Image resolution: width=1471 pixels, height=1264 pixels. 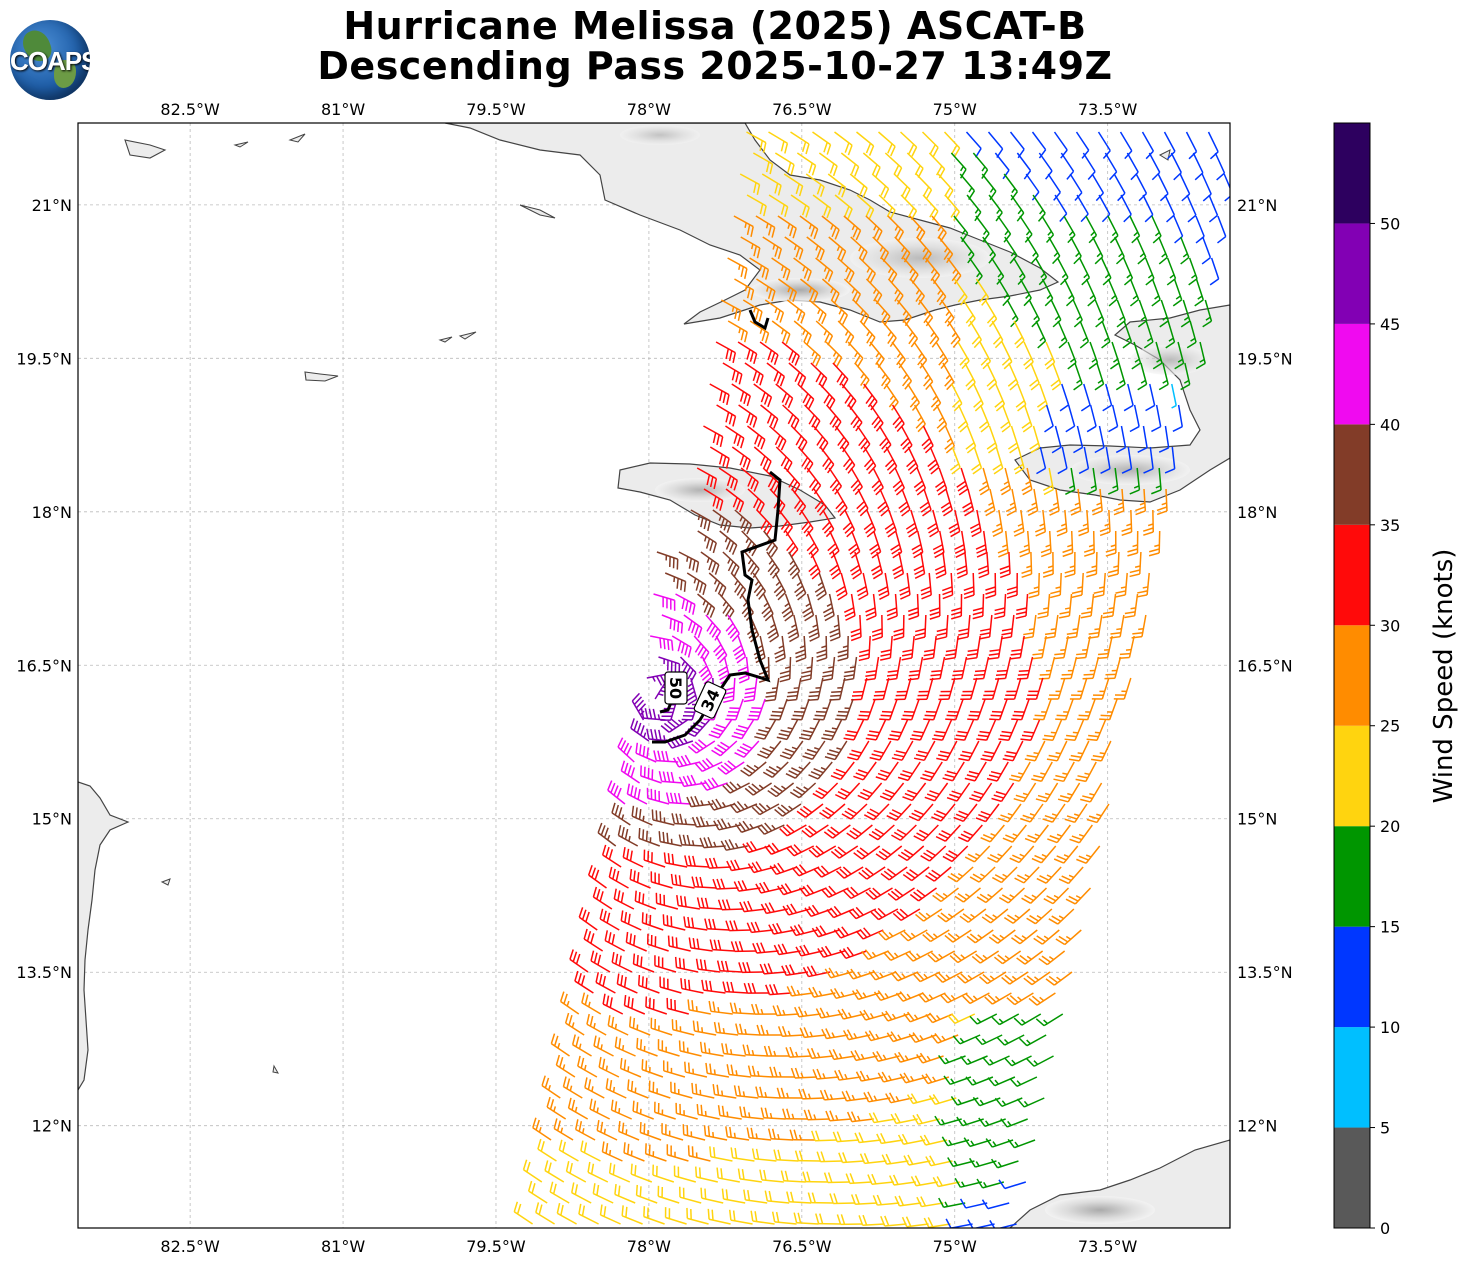 What do you see at coordinates (1352, 474) in the screenshot?
I see `colorbar-swatch` at bounding box center [1352, 474].